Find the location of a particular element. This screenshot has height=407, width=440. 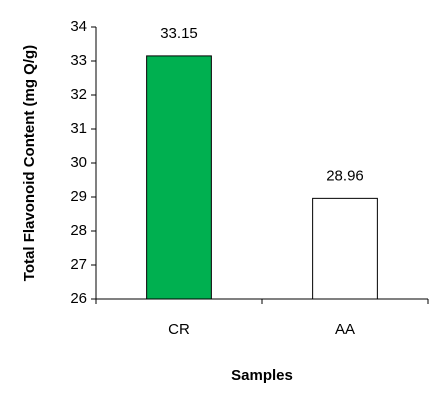

y-axis-title: Total Flavonoid Content (mg Q/g) is located at coordinates (29, 163).